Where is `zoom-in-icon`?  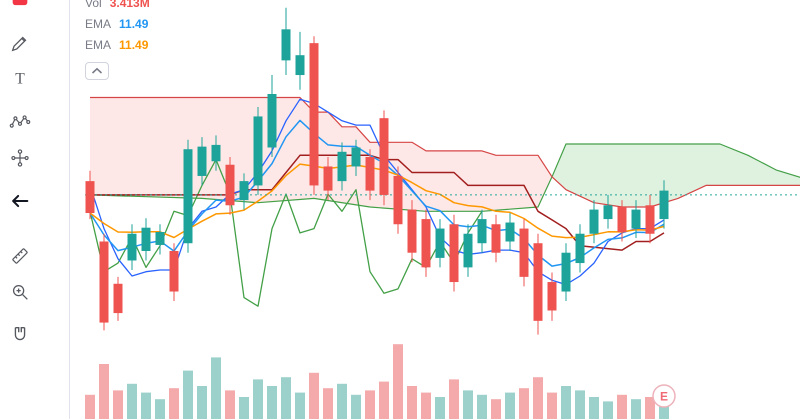
zoom-in-icon is located at coordinates (20, 292).